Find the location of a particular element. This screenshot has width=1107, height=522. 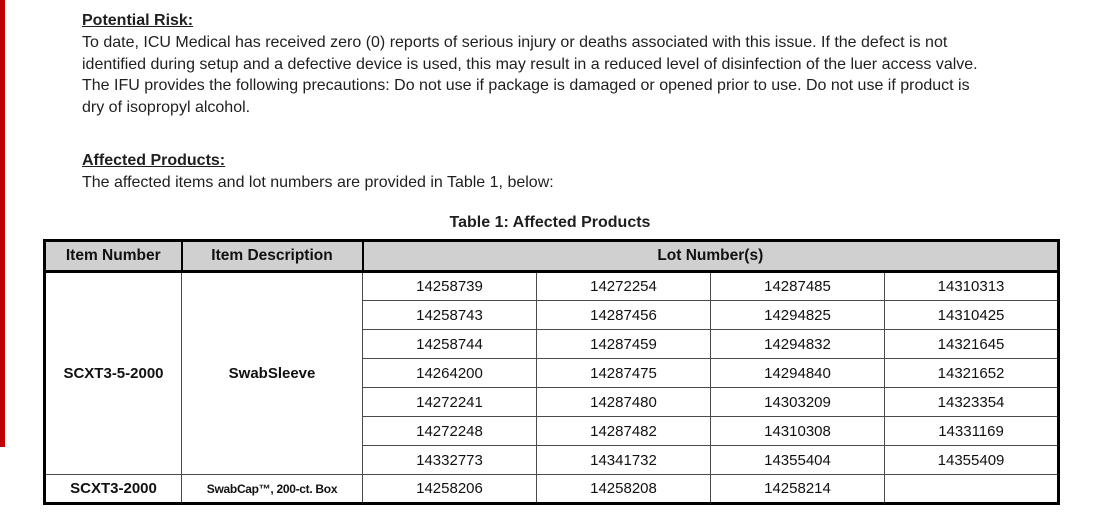

lot-cell: 14287482 is located at coordinates (623, 431).